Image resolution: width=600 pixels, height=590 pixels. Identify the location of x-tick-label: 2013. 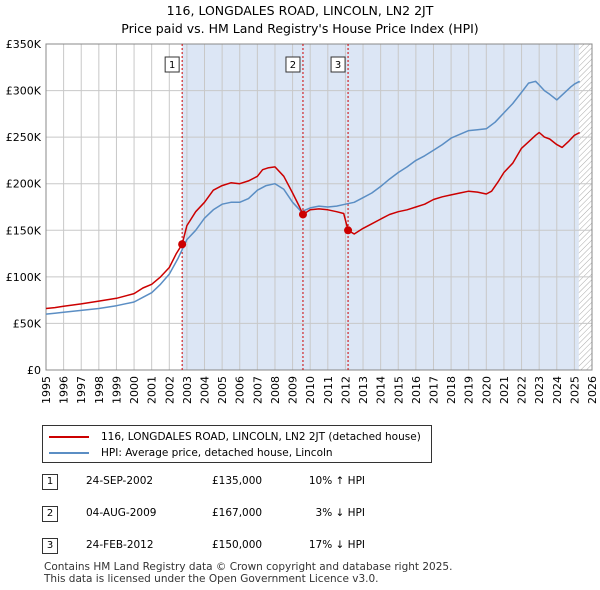
(363, 390).